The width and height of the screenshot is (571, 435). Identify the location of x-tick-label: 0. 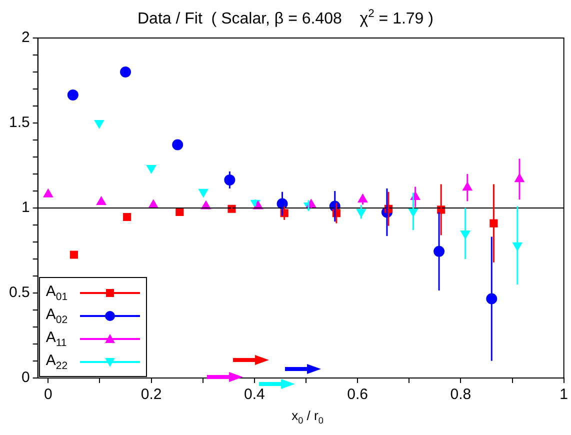
(48, 395).